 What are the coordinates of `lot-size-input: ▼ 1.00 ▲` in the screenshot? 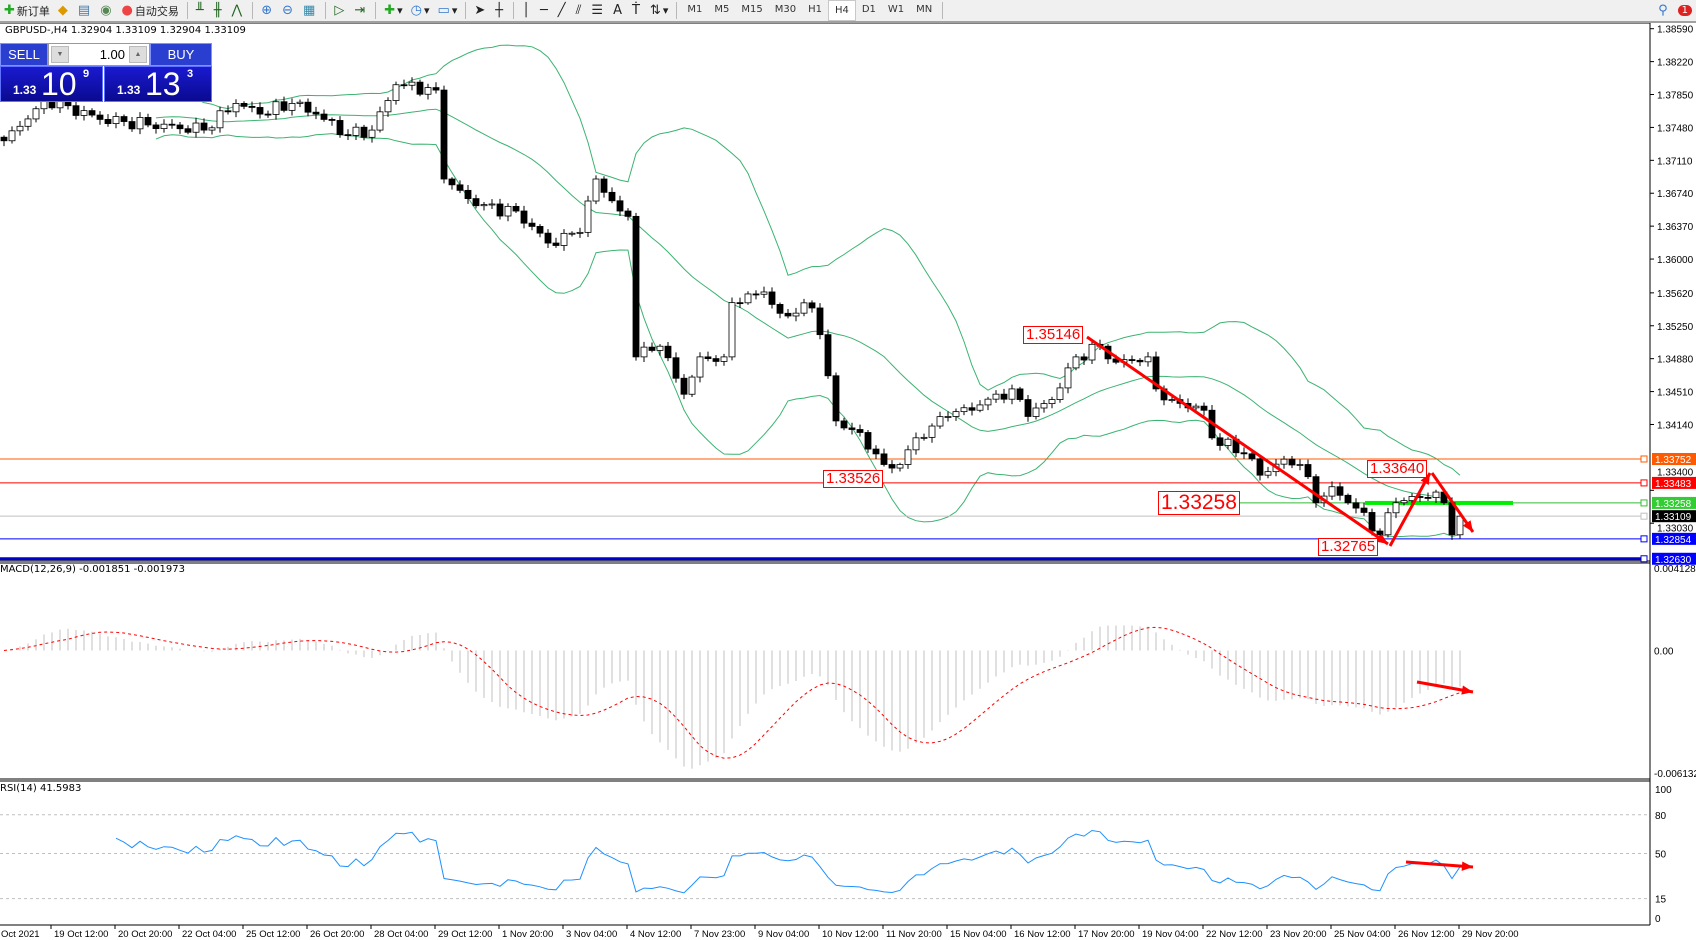 It's located at (99, 54).